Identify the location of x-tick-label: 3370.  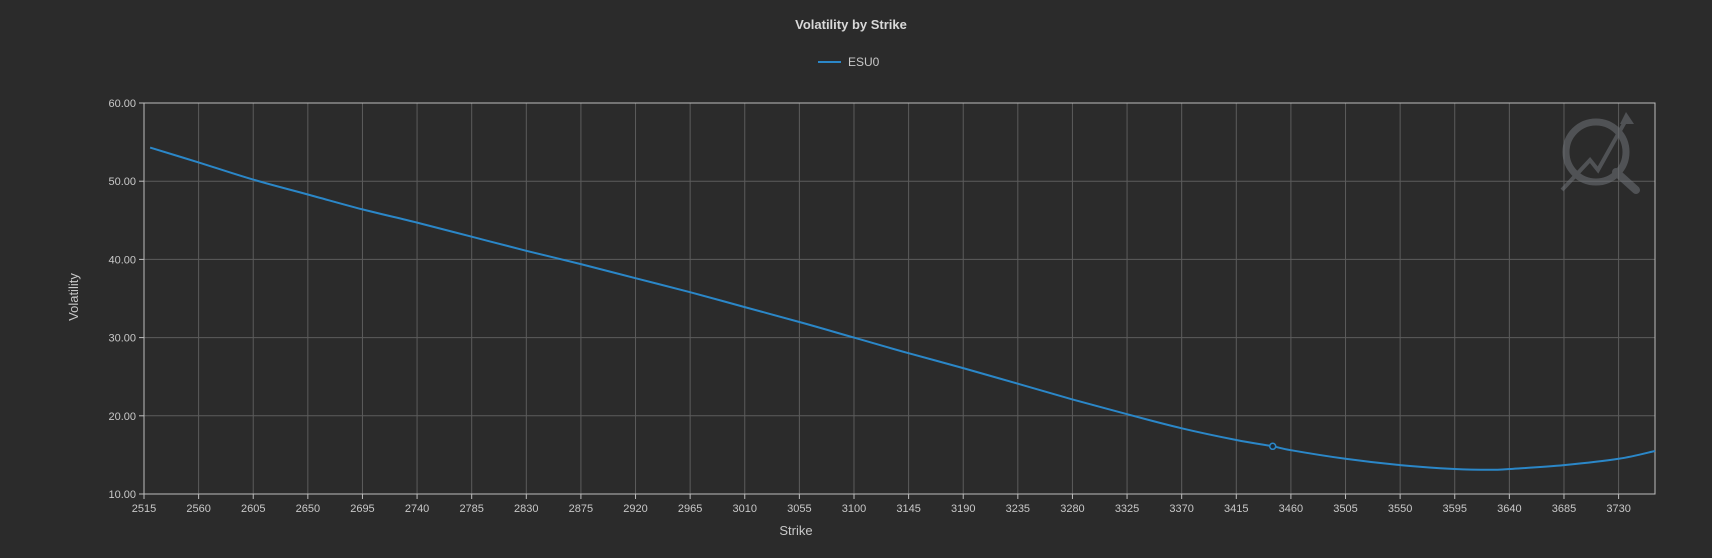
(1181, 509).